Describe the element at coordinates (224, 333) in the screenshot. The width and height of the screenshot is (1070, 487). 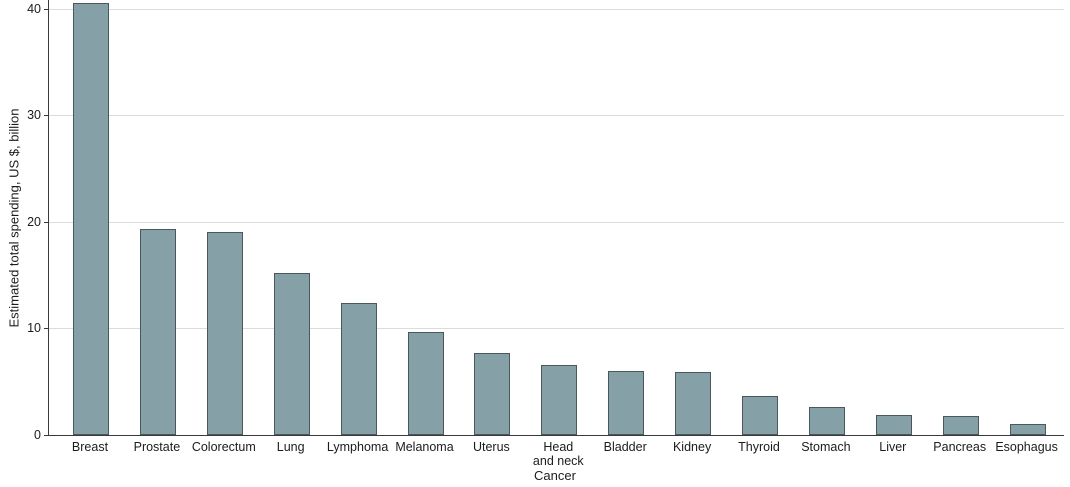
I see `bar-colorectum` at that location.